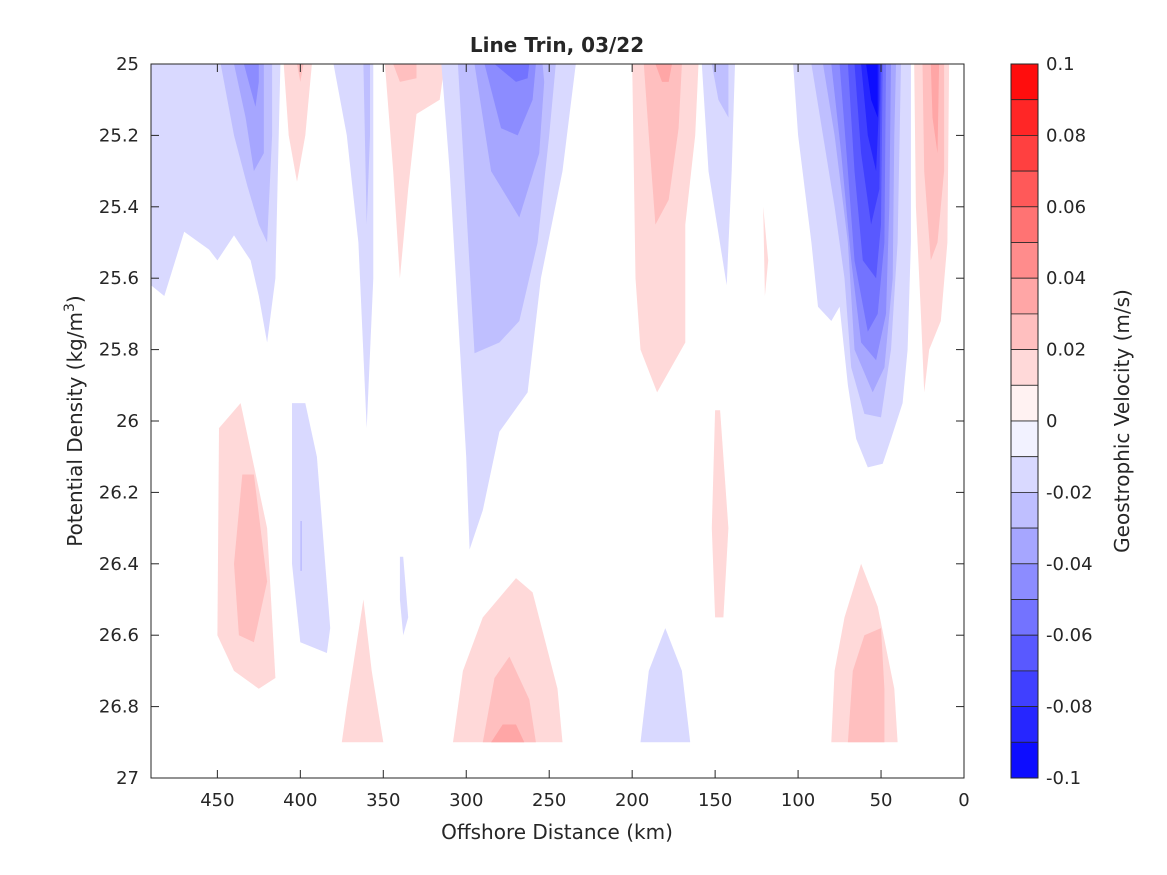 The image size is (1167, 875). I want to click on y-tick-label: 25.2, so click(119, 135).